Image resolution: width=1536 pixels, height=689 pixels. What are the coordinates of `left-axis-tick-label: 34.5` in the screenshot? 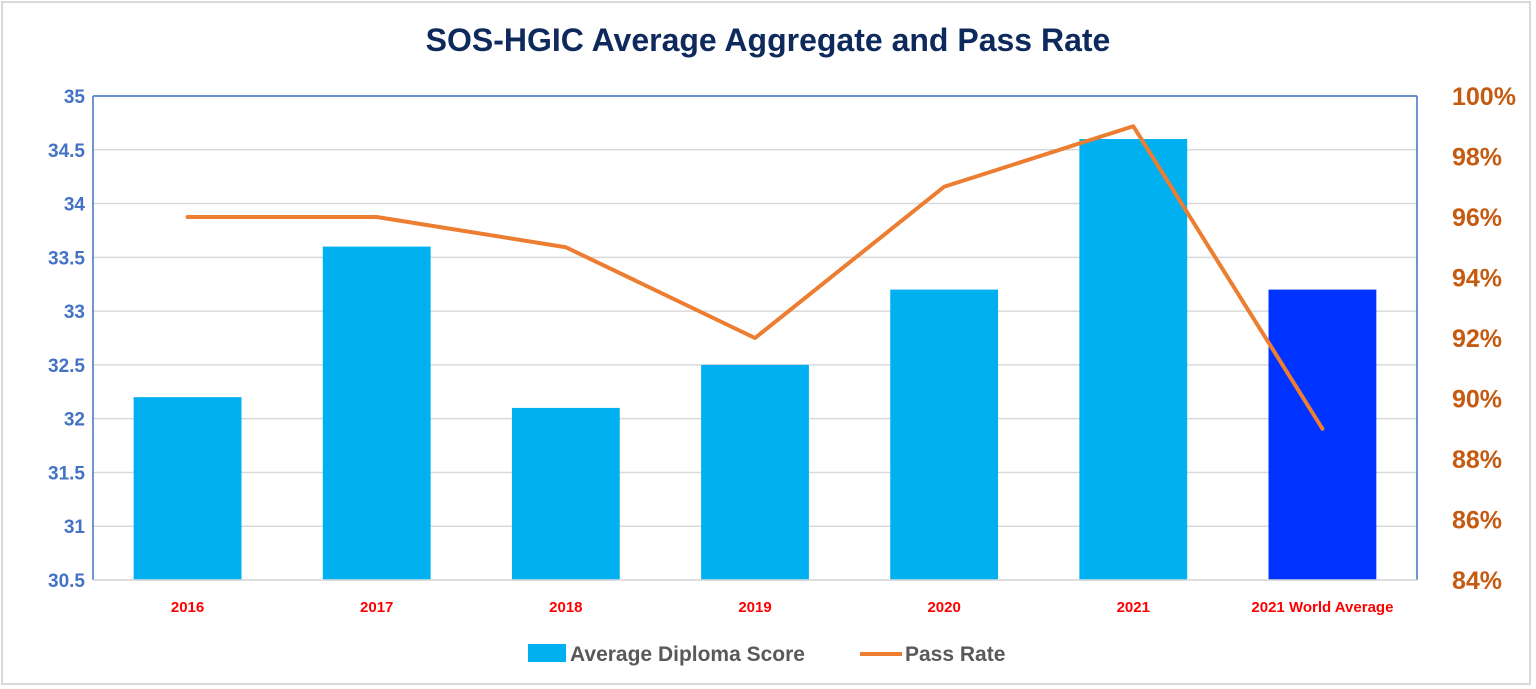 It's located at (66, 151).